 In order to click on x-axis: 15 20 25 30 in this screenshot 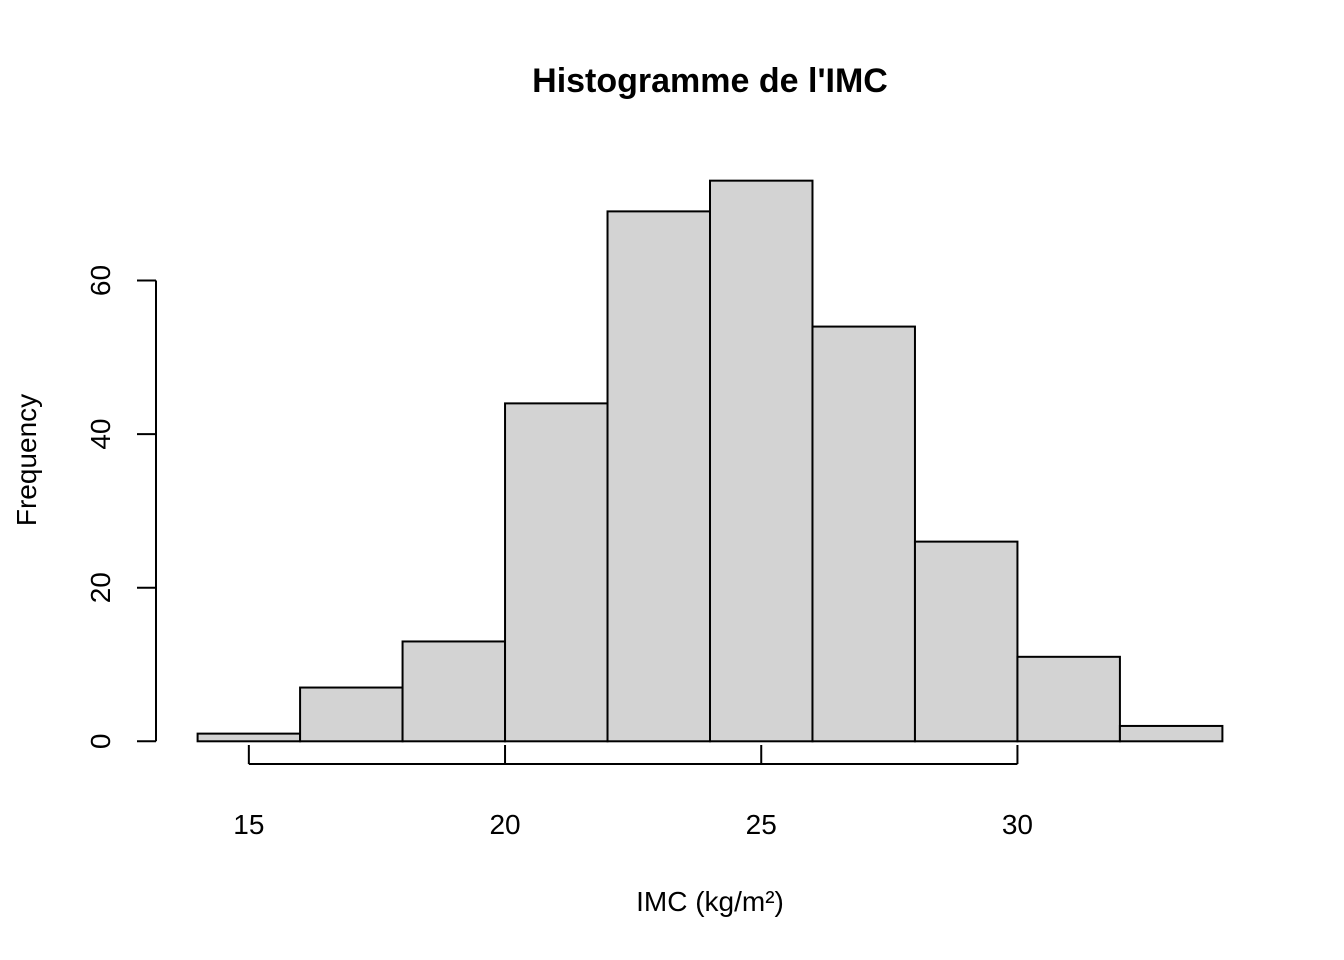, I will do `click(633, 792)`.